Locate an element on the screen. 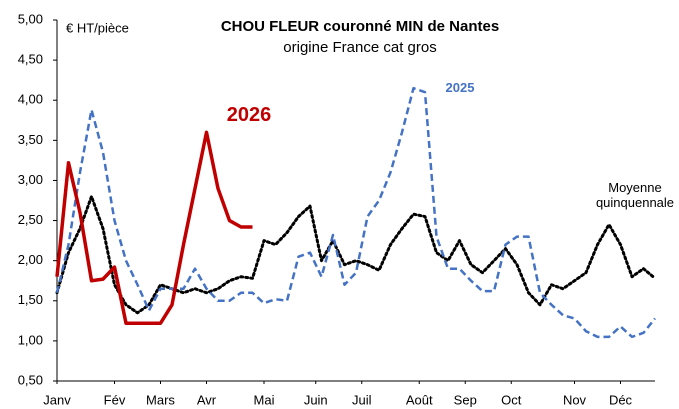  x-tick-label: Oct is located at coordinates (511, 399).